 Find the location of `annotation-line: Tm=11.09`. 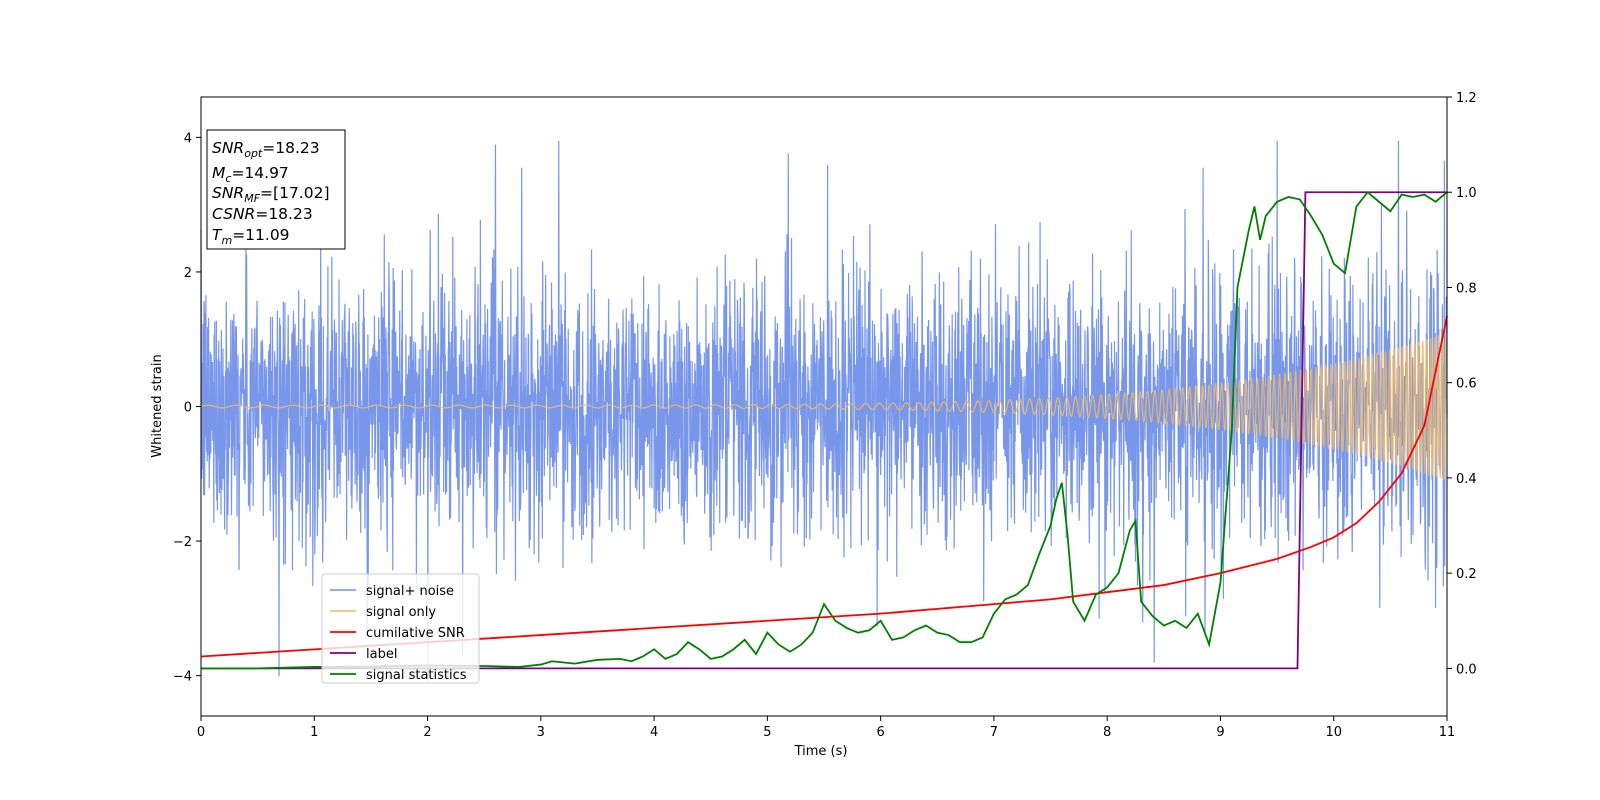

annotation-line: Tm=11.09 is located at coordinates (251, 236).